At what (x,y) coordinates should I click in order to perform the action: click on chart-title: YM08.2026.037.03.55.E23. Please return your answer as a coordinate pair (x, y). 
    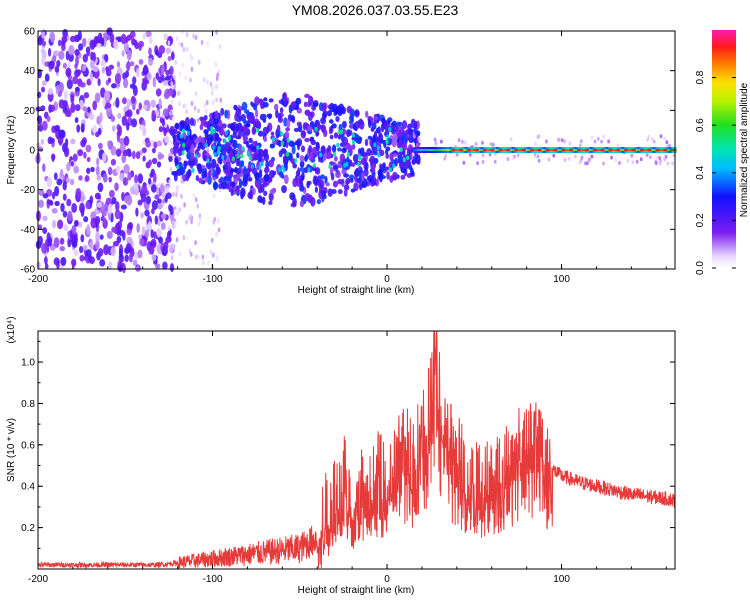
    Looking at the image, I should click on (375, 10).